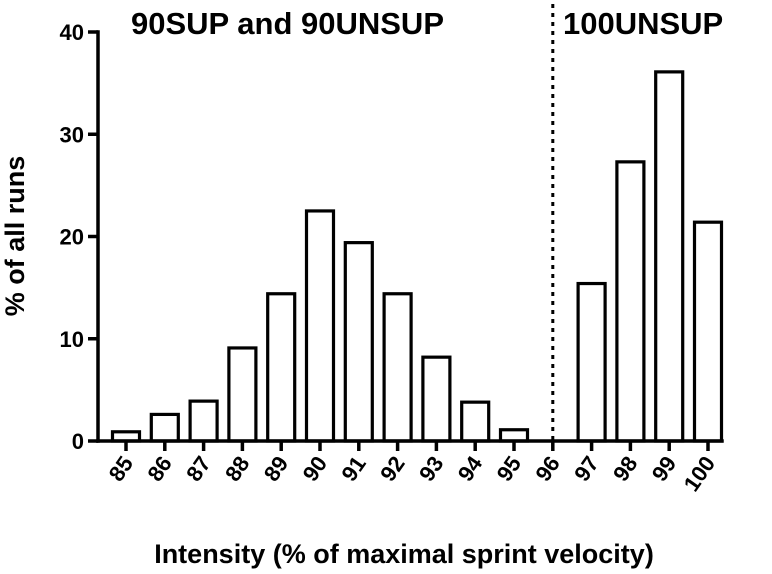  What do you see at coordinates (625, 469) in the screenshot?
I see `x-tick-label: 98` at bounding box center [625, 469].